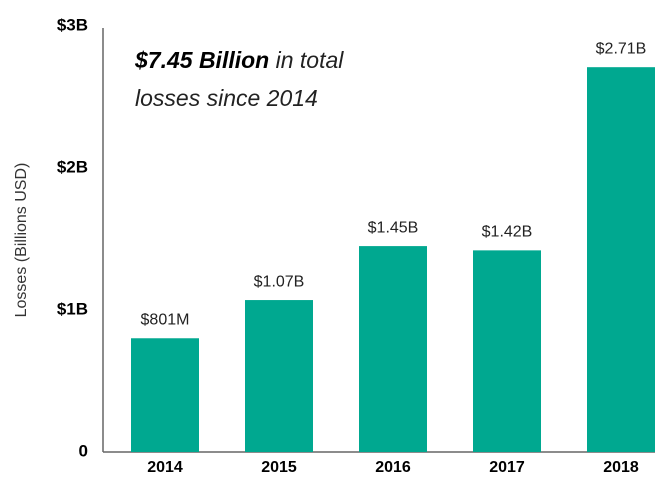 This screenshot has width=665, height=477. What do you see at coordinates (201, 60) in the screenshot?
I see `annotation-emphasis: $7.45 Billion` at bounding box center [201, 60].